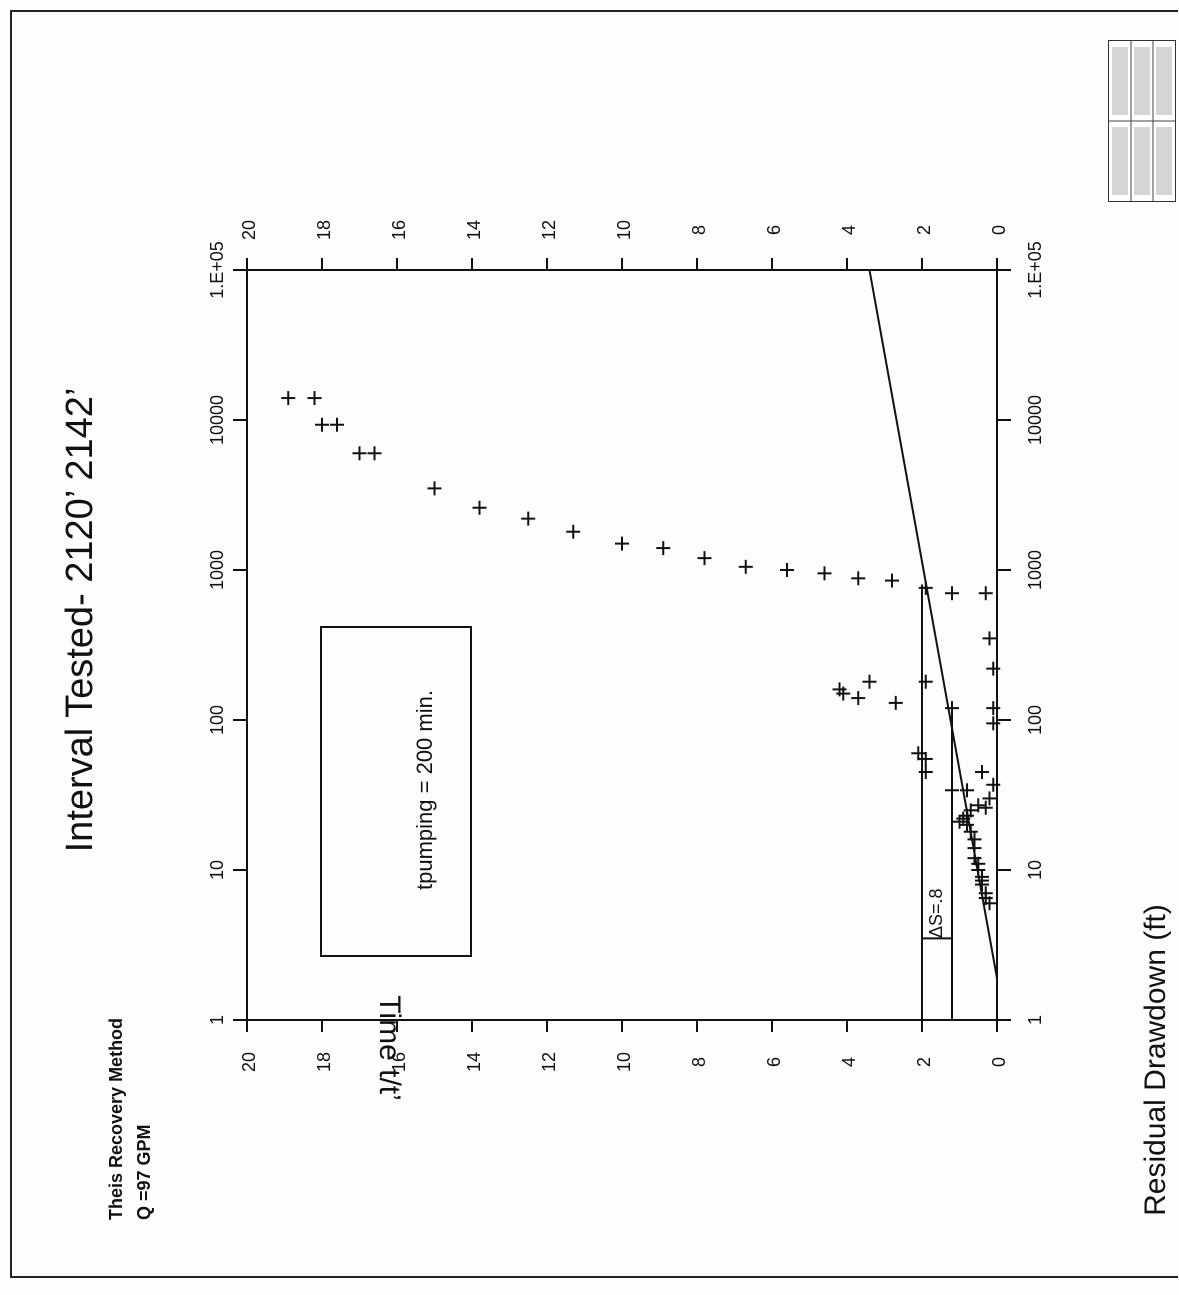  Describe the element at coordinates (424, 790) in the screenshot. I see `annotation-box-text: tpumping = 200 min.` at that location.